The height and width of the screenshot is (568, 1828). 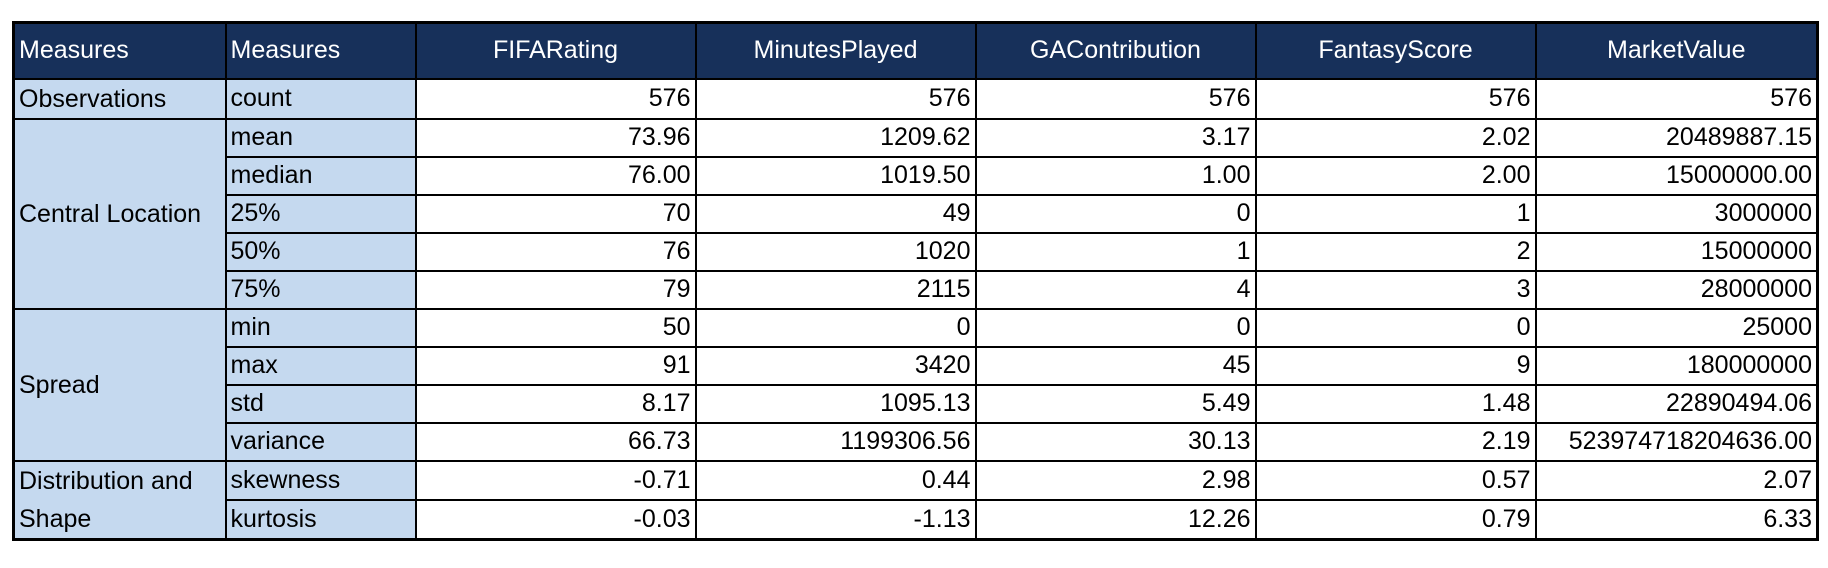 I want to click on statistic-label: skewness, so click(x=320, y=480).